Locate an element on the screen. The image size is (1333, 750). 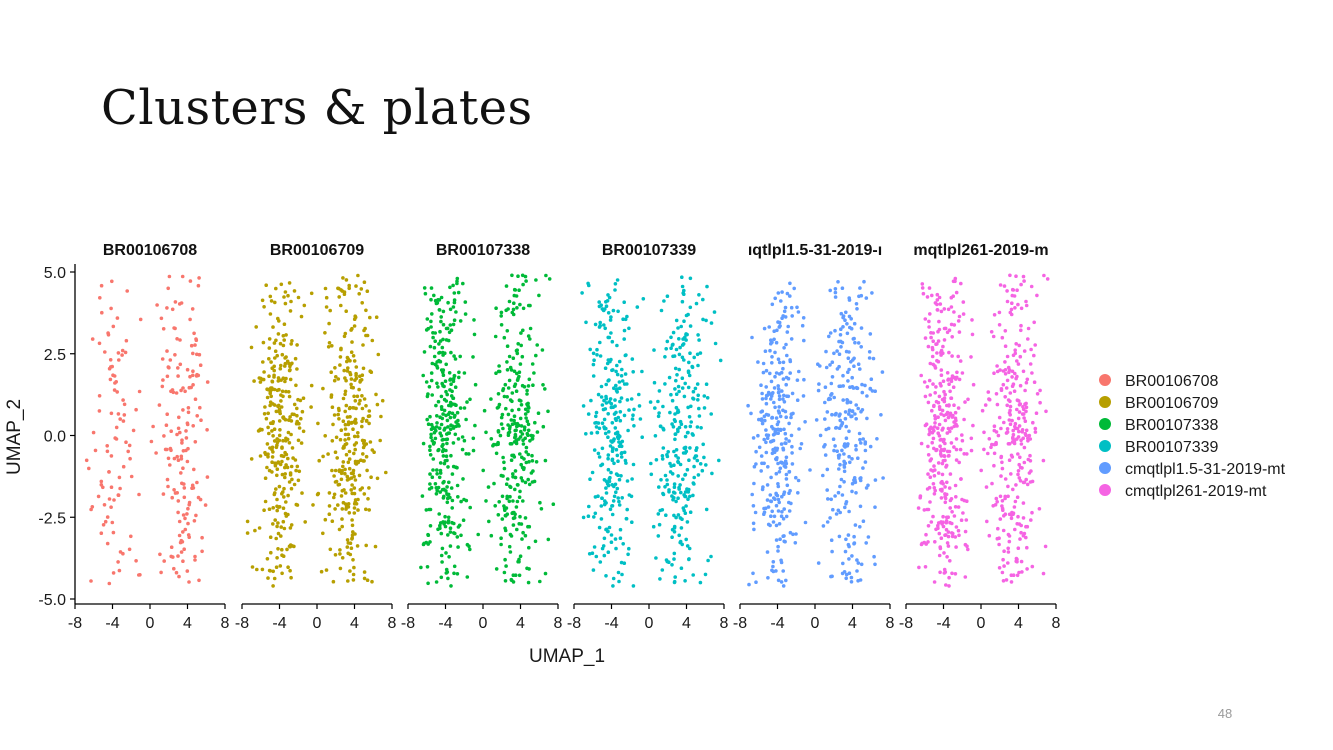
y-tick-label: 5.0 is located at coordinates (55, 273).